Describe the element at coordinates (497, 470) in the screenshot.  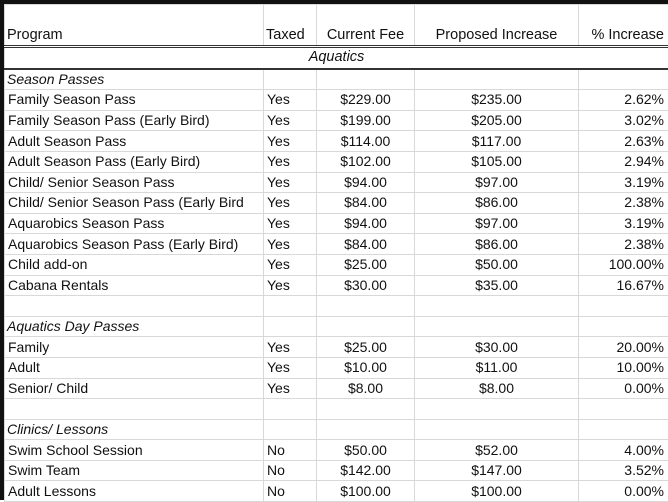
I see `proposed-fee-cell: $147.00` at that location.